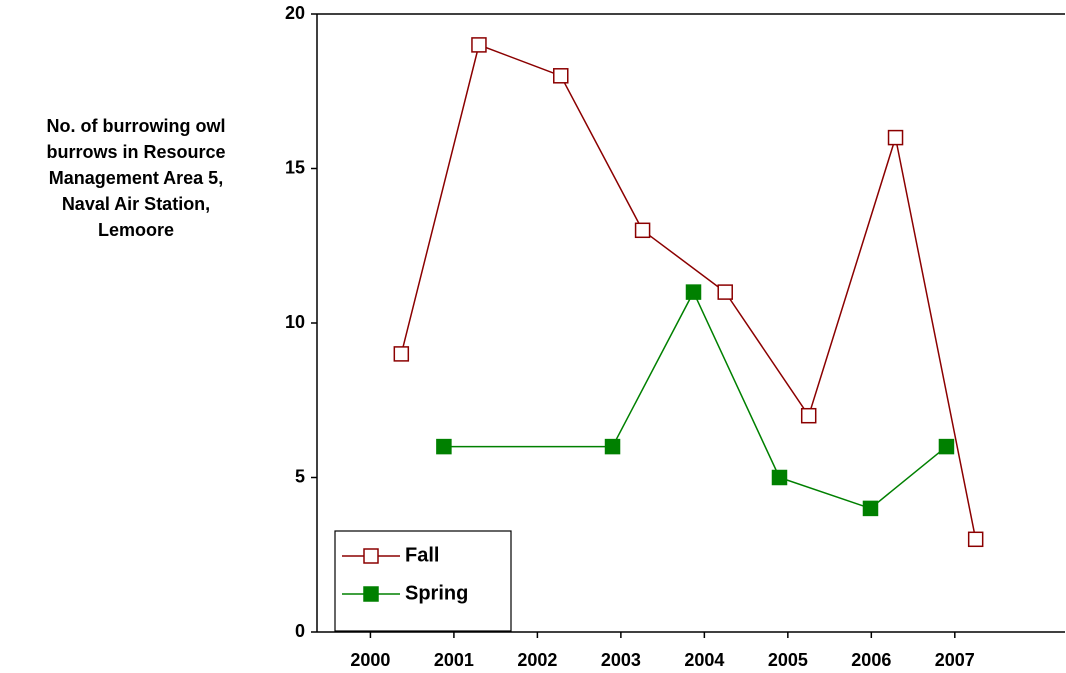 The height and width of the screenshot is (673, 1066). What do you see at coordinates (454, 660) in the screenshot?
I see `x-tick-label: 2001` at bounding box center [454, 660].